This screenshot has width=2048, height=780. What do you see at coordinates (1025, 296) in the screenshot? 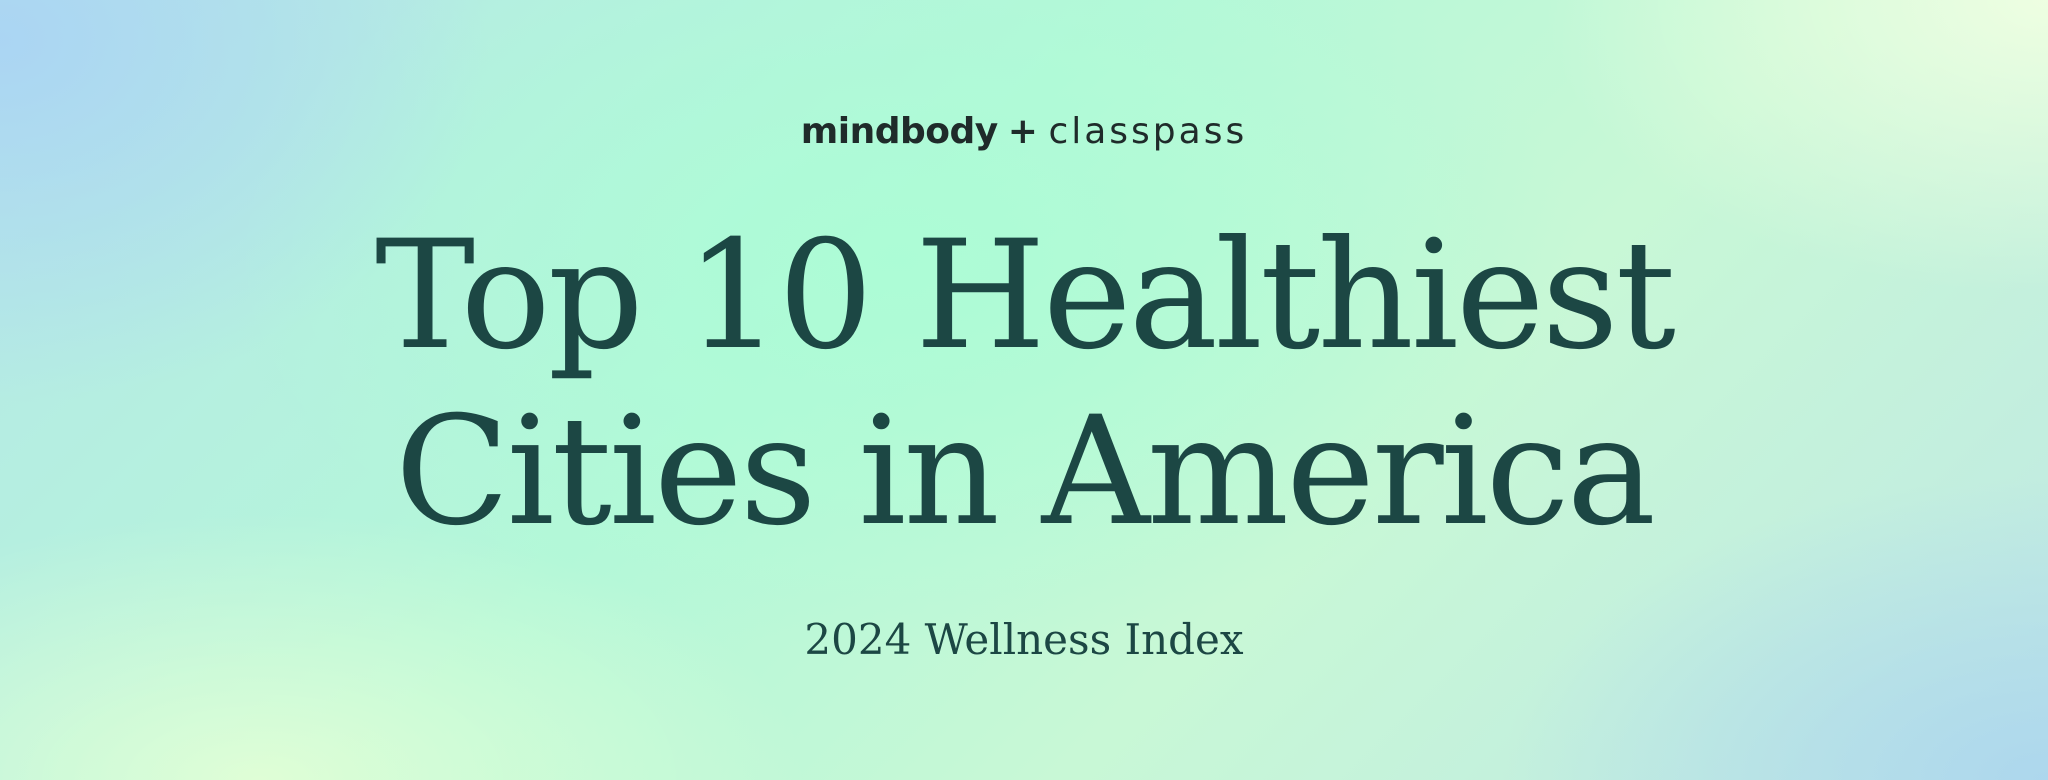
I see `headline-line-1: Top 10 Healthiest` at bounding box center [1025, 296].